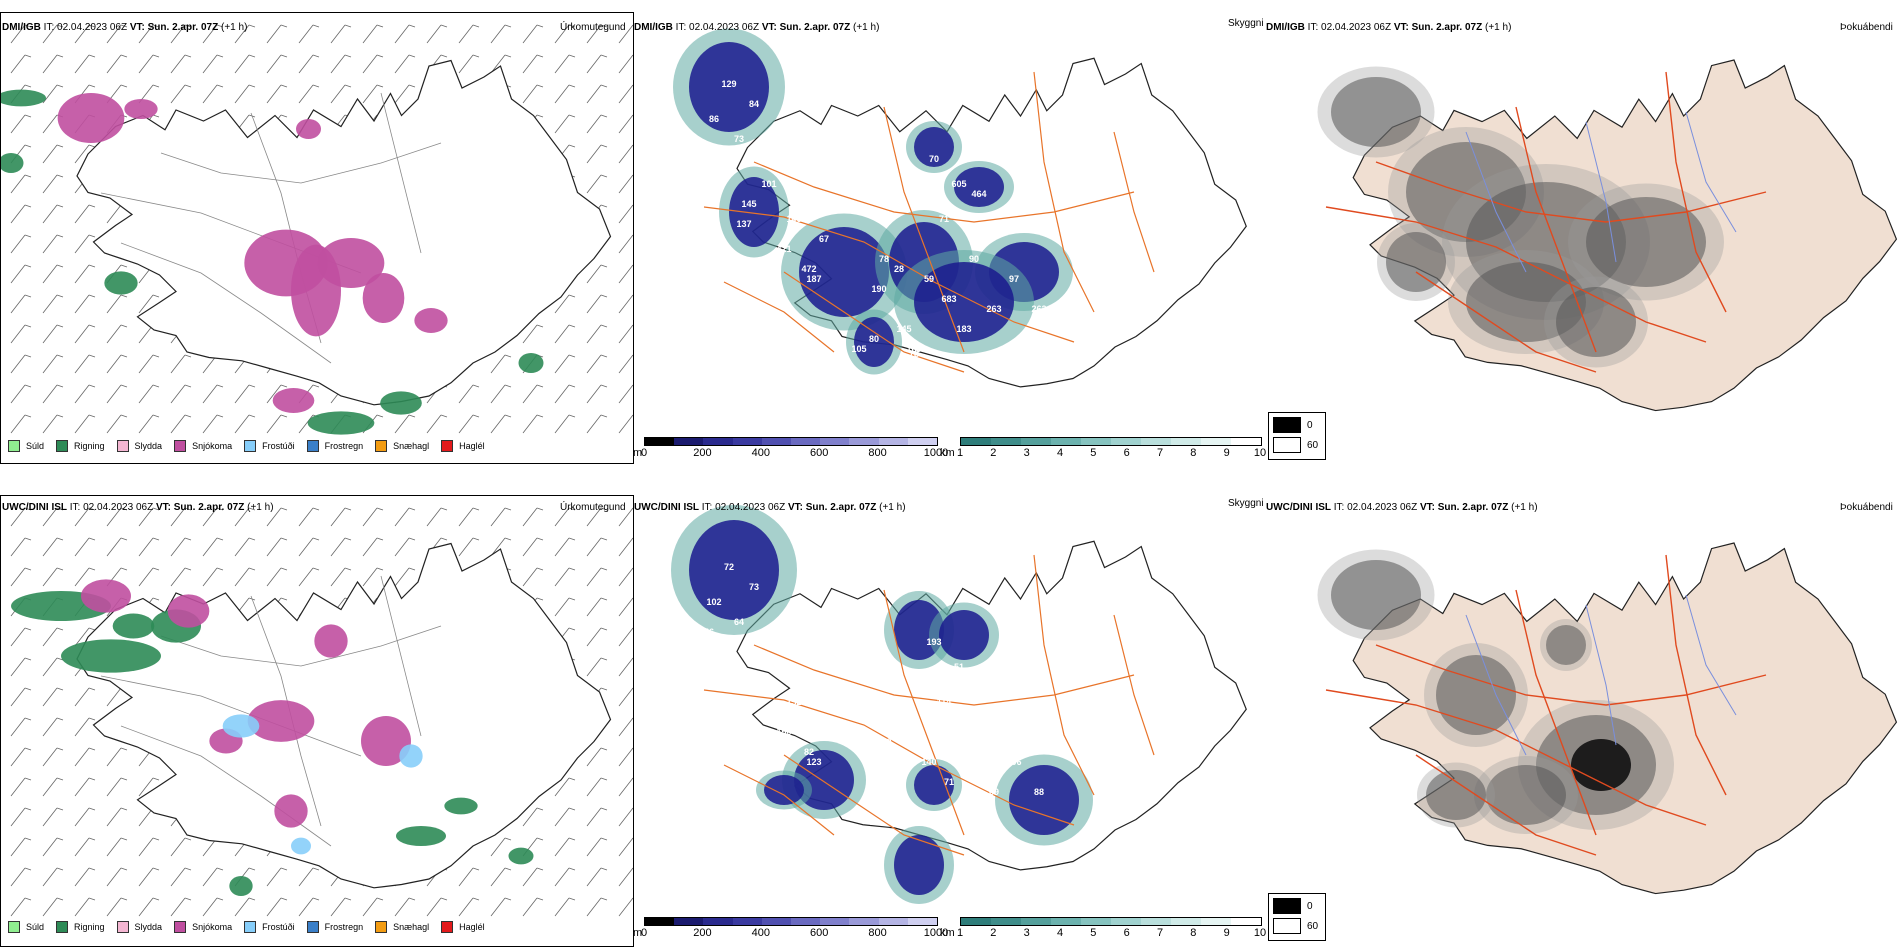 The height and width of the screenshot is (950, 1900). I want to click on vis-value-label: 241, so click(973, 742).